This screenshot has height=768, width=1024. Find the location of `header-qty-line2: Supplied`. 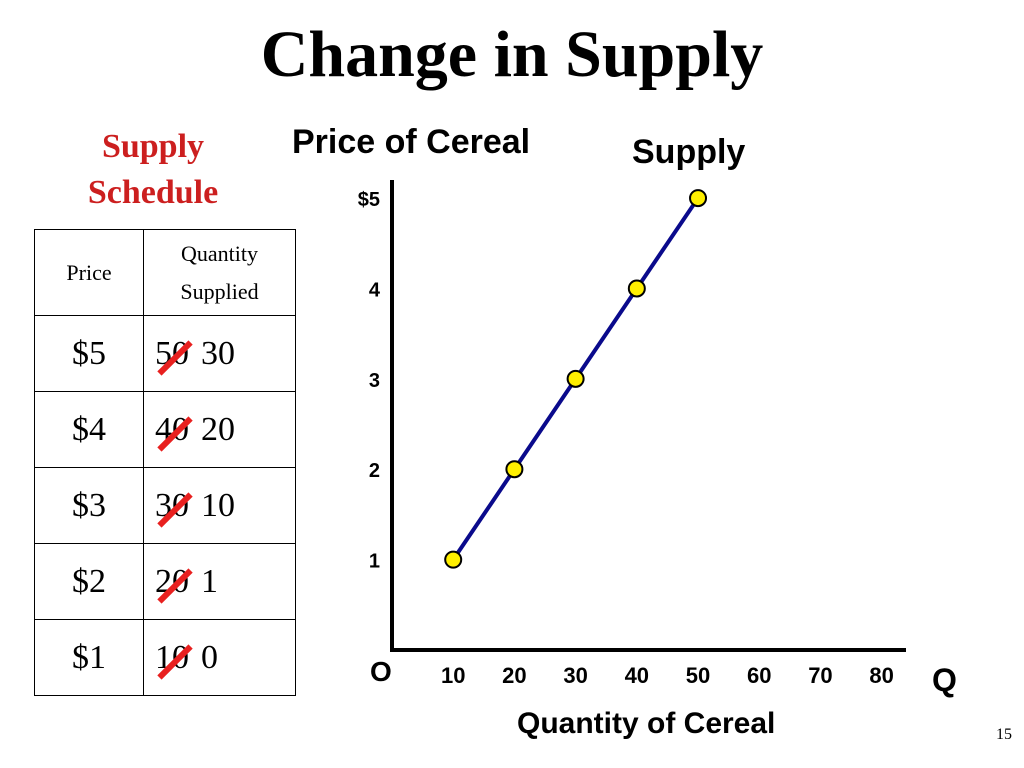

header-qty-line2: Supplied is located at coordinates (219, 291).